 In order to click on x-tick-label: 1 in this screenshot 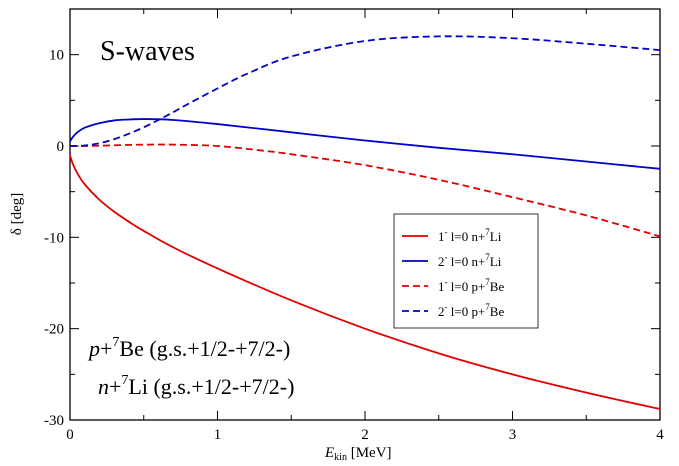, I will do `click(218, 435)`.